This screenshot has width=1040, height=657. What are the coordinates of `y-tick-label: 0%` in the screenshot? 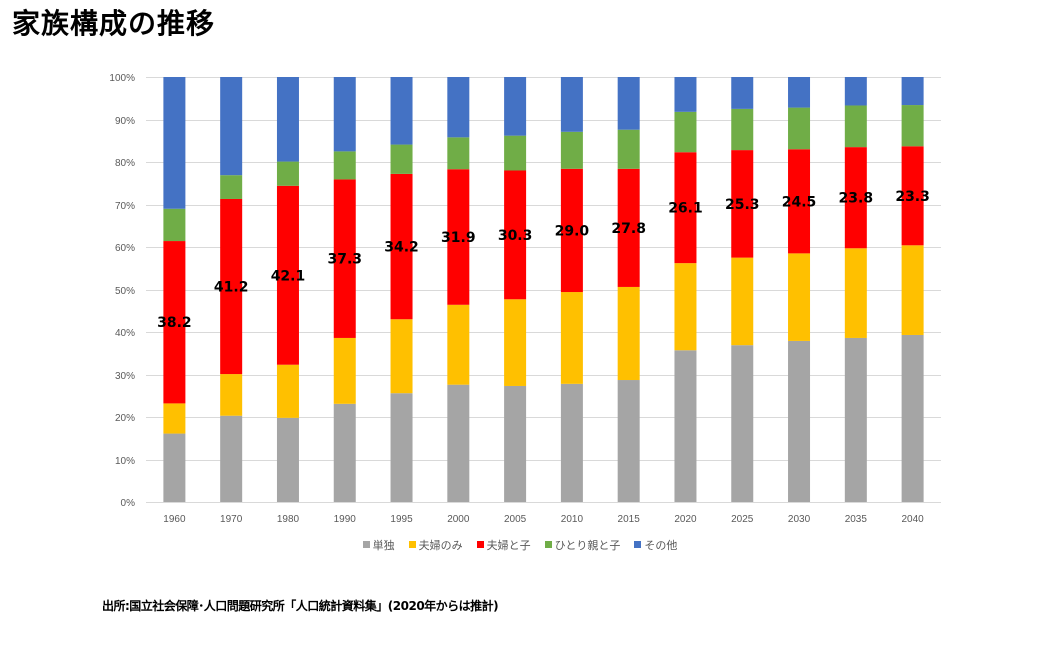 It's located at (128, 503).